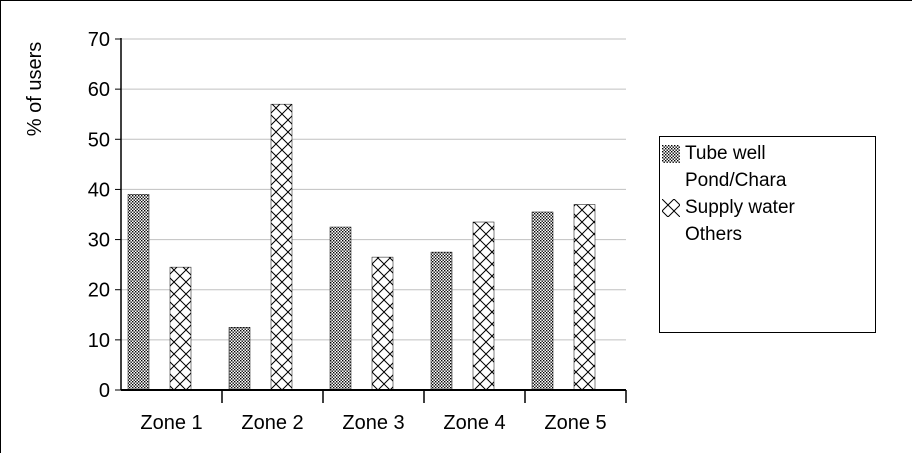 The width and height of the screenshot is (912, 453). What do you see at coordinates (714, 234) in the screenshot?
I see `legend-label: Others` at bounding box center [714, 234].